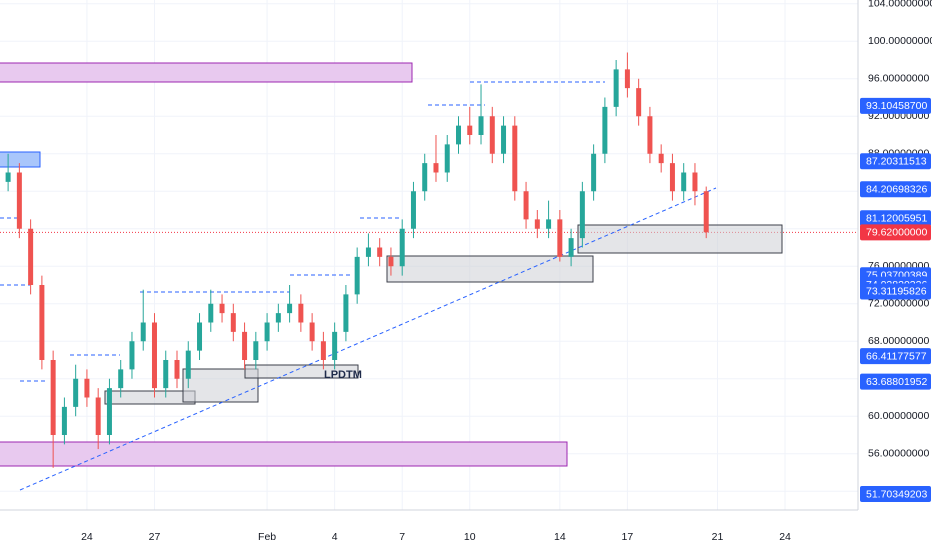 The height and width of the screenshot is (550, 932). I want to click on price-tag-label: 66.41177577, so click(896, 356).